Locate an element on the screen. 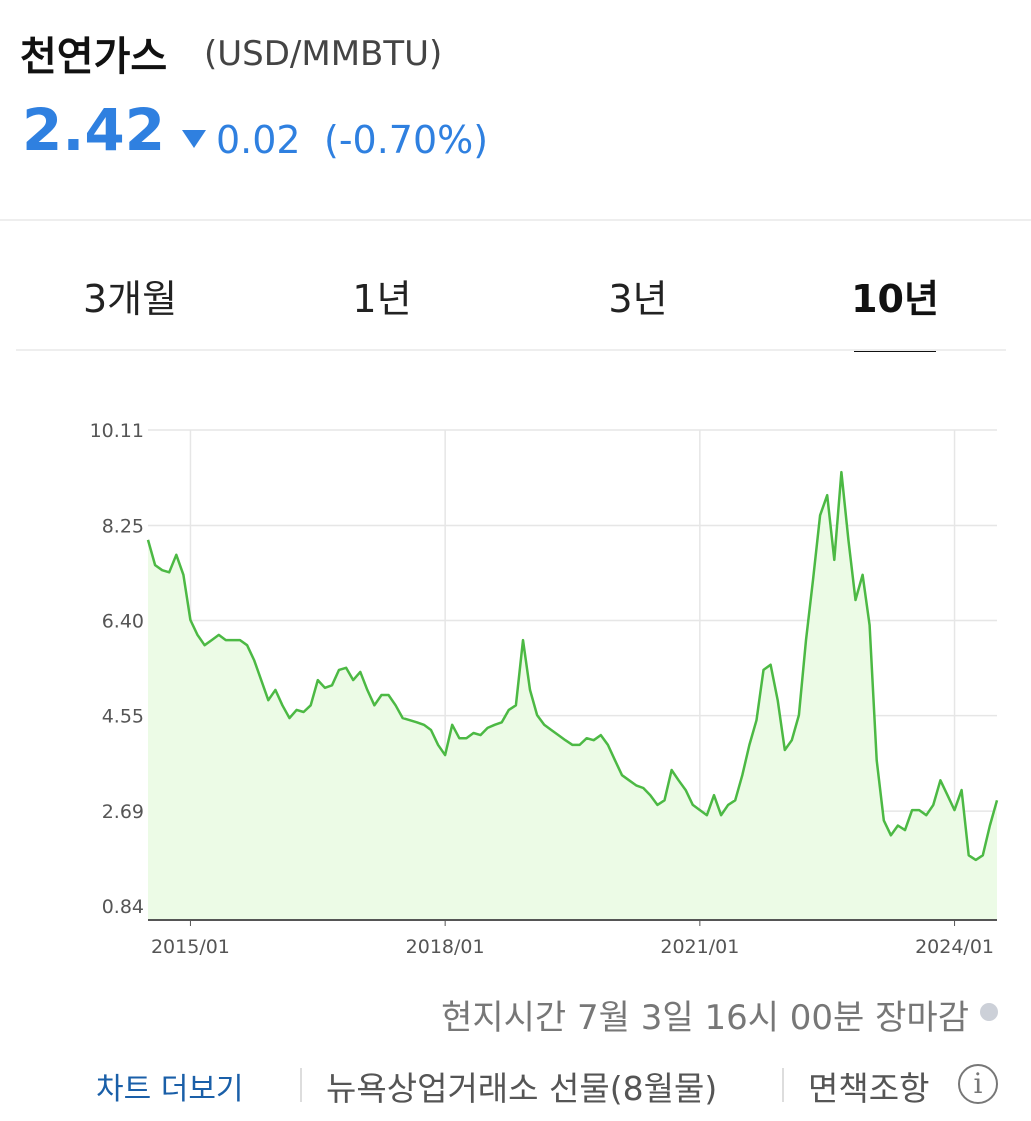  x-tick-label: 2015/01 is located at coordinates (190, 947).